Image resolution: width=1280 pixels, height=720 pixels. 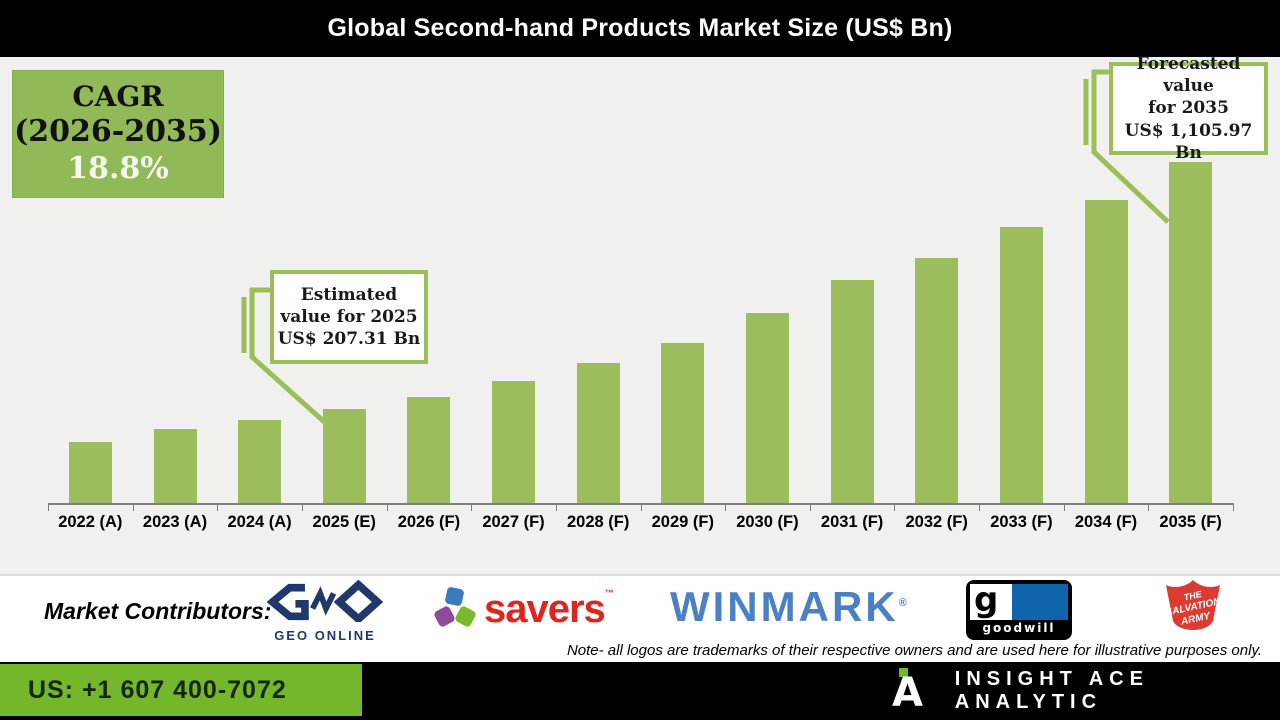 I want to click on bar-2026-f-, so click(x=429, y=450).